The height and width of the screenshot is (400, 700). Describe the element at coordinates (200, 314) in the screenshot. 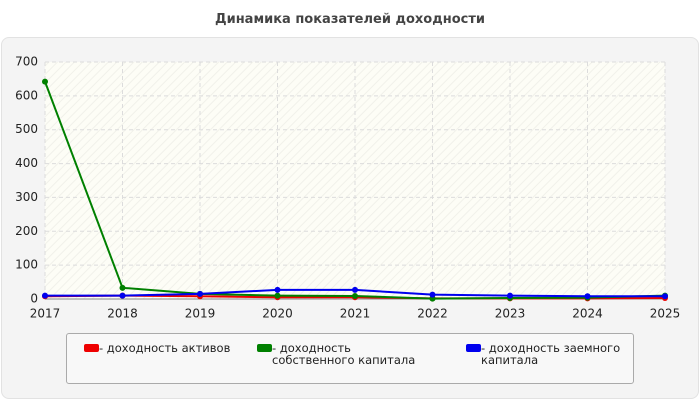

I see `x-tick-label: 2019` at that location.